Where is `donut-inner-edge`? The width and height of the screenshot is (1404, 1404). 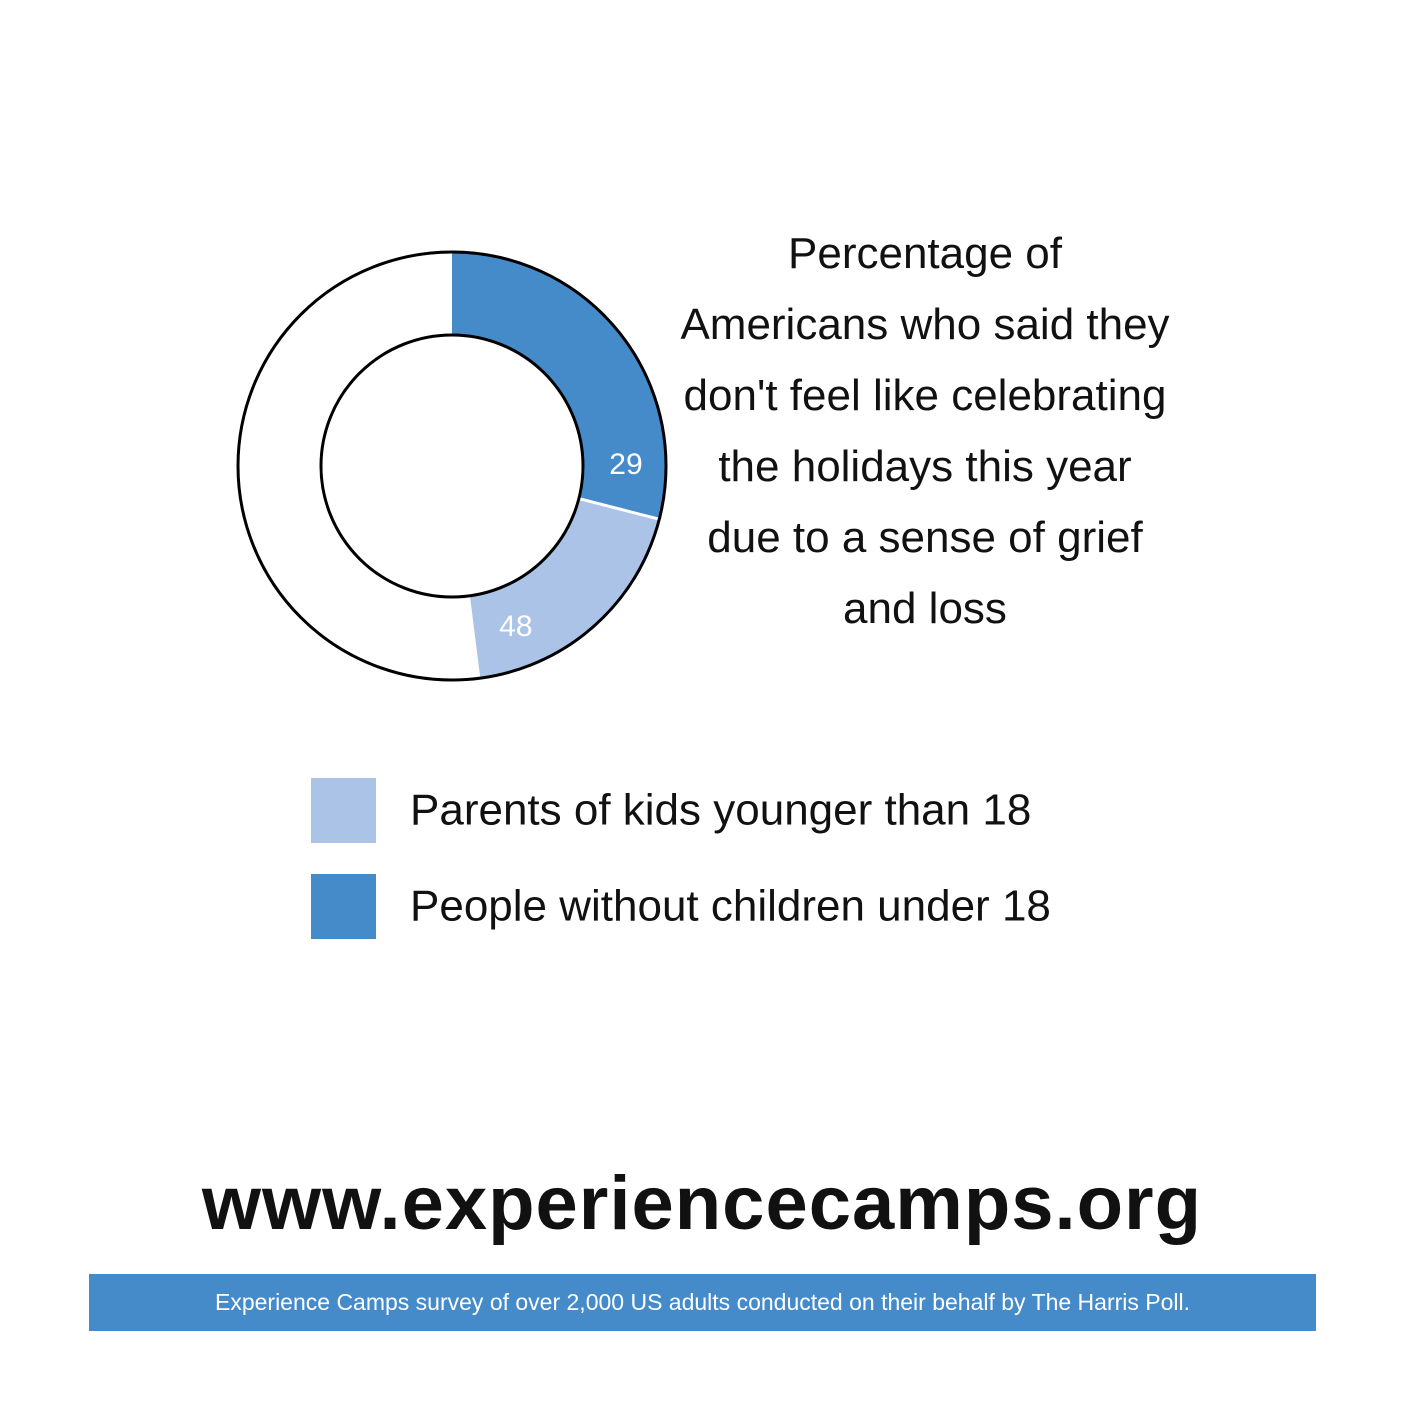
donut-inner-edge is located at coordinates (452, 466).